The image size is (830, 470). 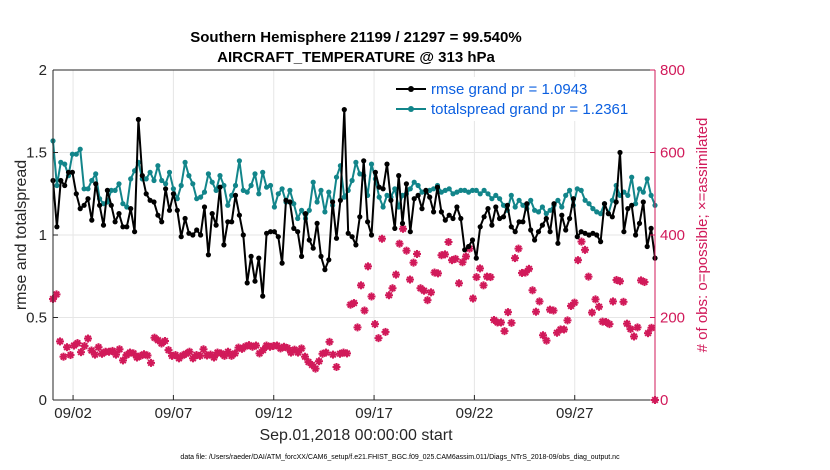 What do you see at coordinates (519, 99) in the screenshot?
I see `legend-box` at bounding box center [519, 99].